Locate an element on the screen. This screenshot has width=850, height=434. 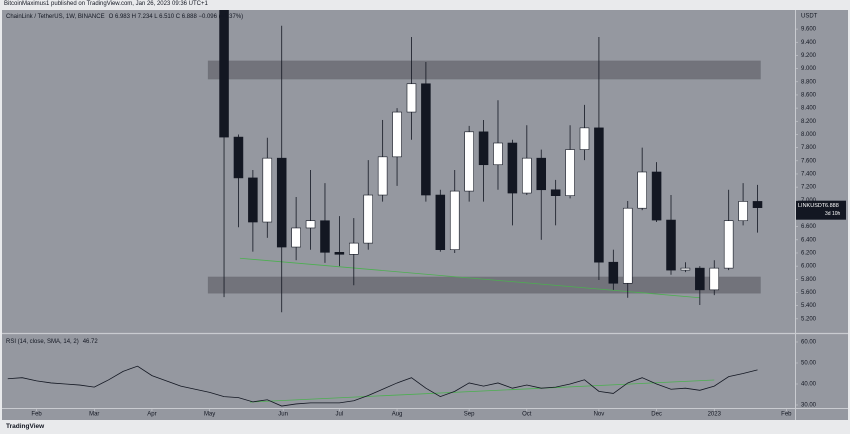
x-tick-label: Jun is located at coordinates (283, 415).